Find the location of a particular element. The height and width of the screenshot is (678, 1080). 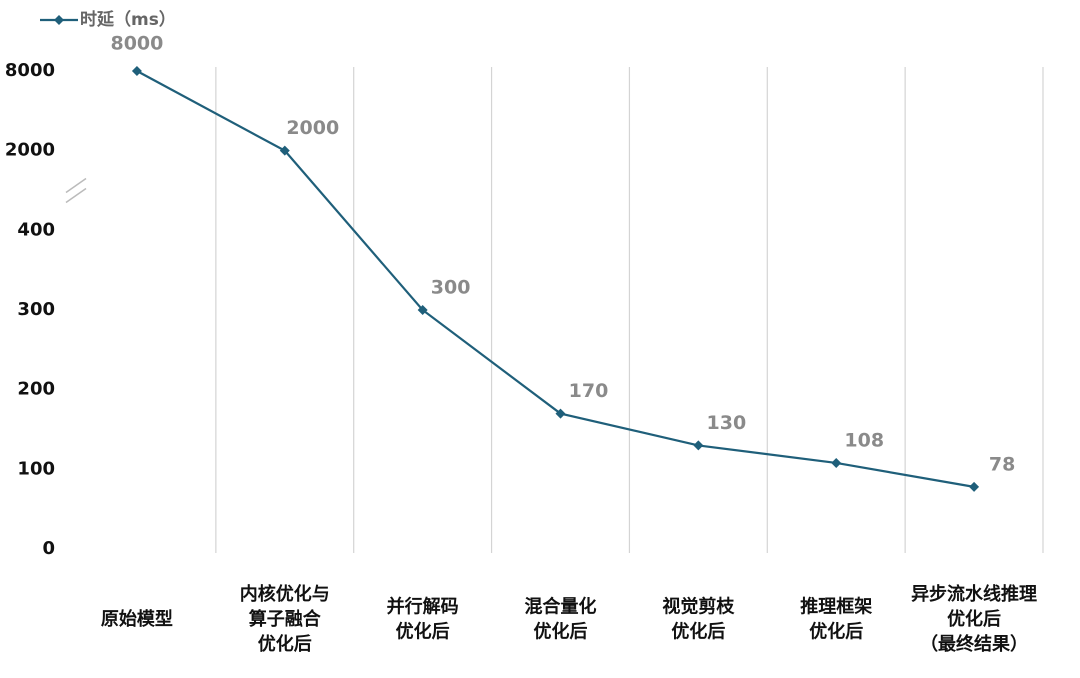

y-tick-label: 100 is located at coordinates (36, 468).